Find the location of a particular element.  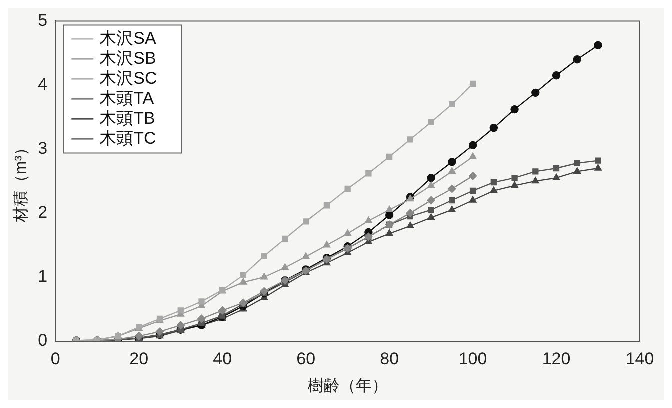

x-tick-label: 140 is located at coordinates (640, 358).